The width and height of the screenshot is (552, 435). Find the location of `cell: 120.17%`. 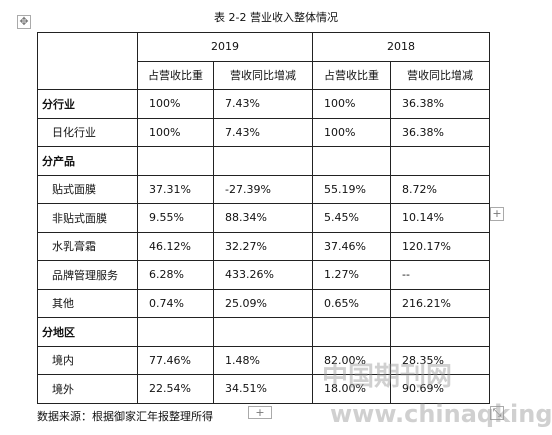

cell: 120.17% is located at coordinates (440, 246).